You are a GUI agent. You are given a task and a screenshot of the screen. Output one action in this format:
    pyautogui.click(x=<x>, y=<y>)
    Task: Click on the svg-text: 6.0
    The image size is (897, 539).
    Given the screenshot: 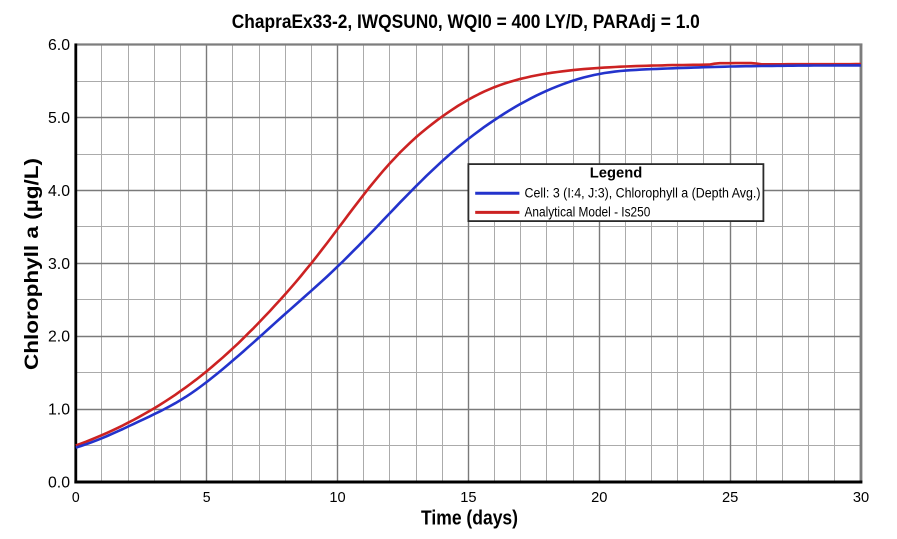 What is the action you would take?
    pyautogui.click(x=59, y=45)
    